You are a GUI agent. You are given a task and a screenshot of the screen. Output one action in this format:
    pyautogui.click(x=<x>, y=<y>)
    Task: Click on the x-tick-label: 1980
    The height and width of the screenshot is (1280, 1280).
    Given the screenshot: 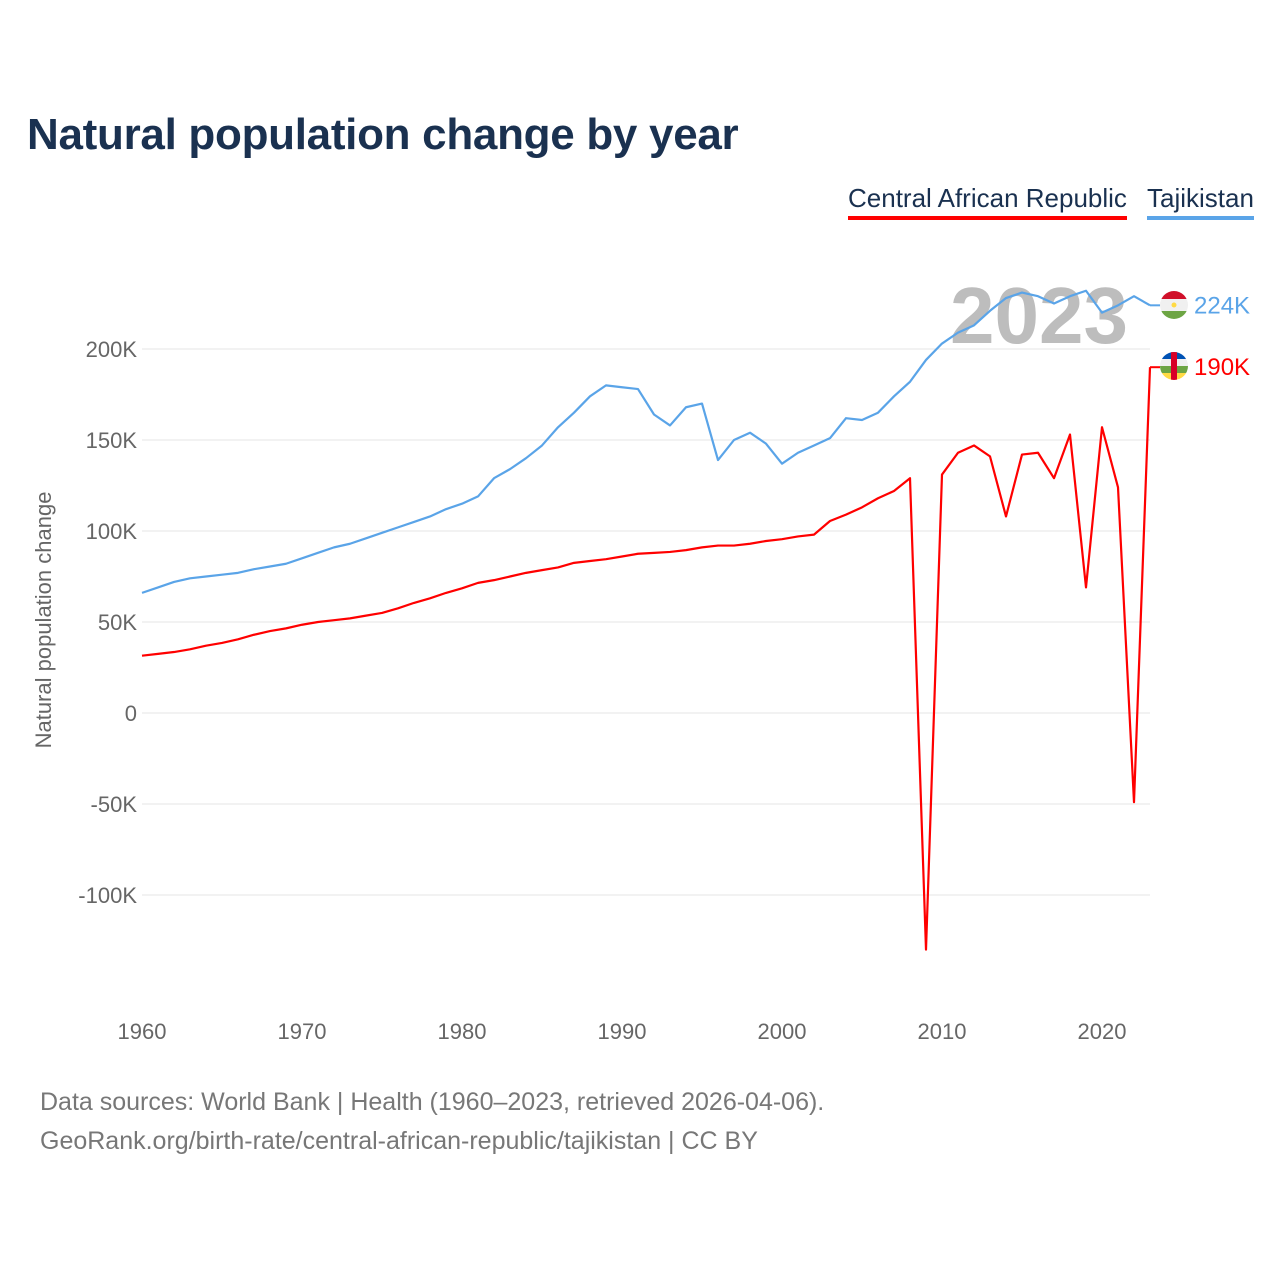 What is the action you would take?
    pyautogui.click(x=462, y=1031)
    